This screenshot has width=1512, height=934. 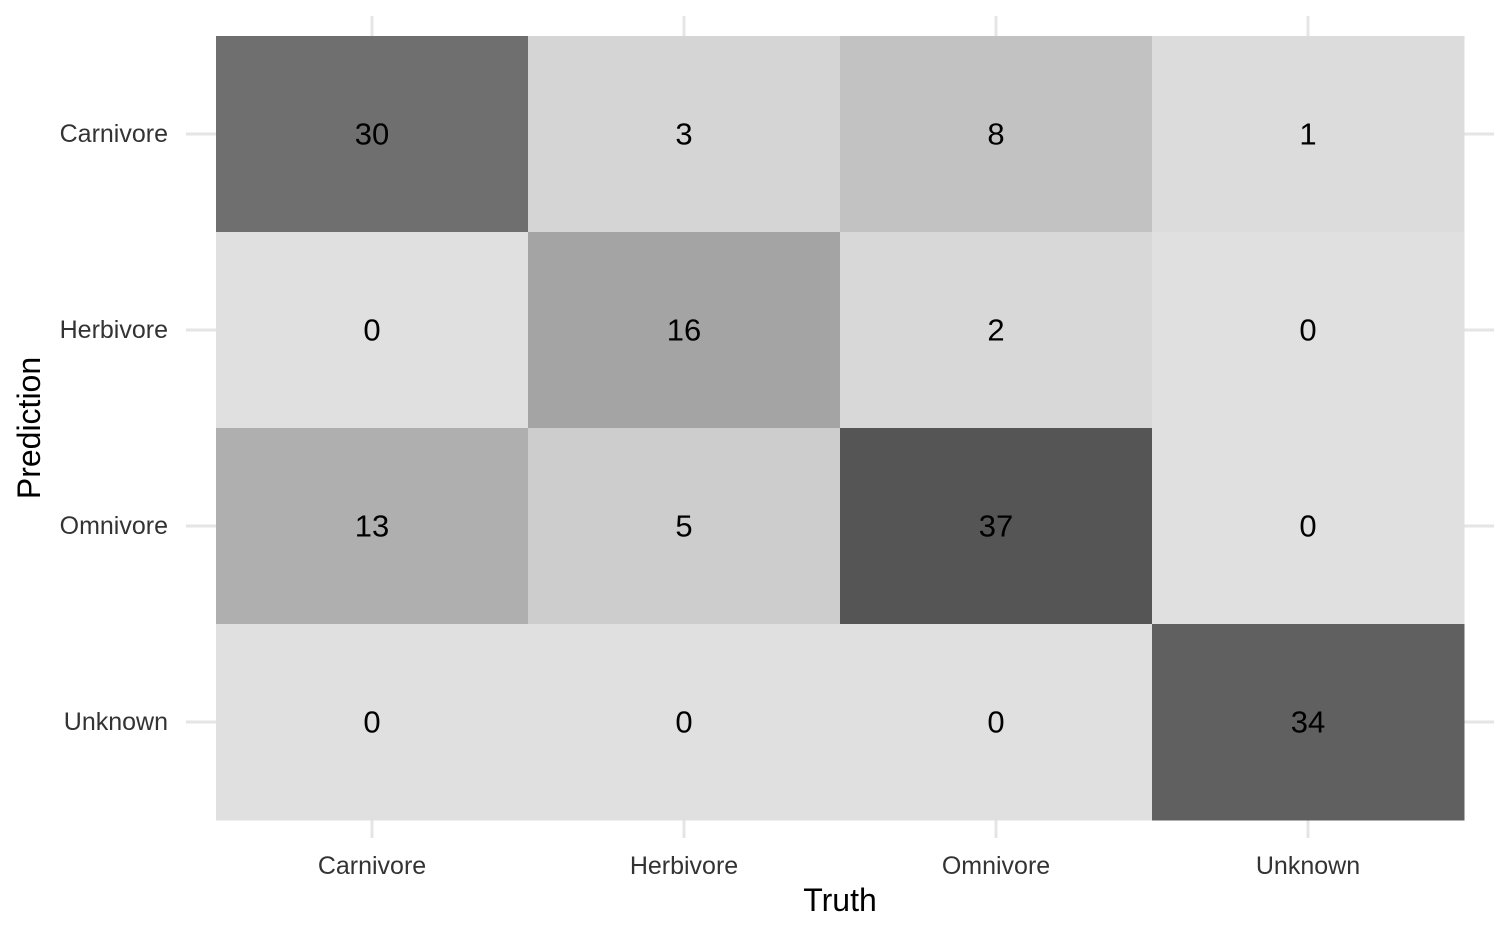 What do you see at coordinates (114, 526) in the screenshot?
I see `y-tick-label-omnivore: Omnivore` at bounding box center [114, 526].